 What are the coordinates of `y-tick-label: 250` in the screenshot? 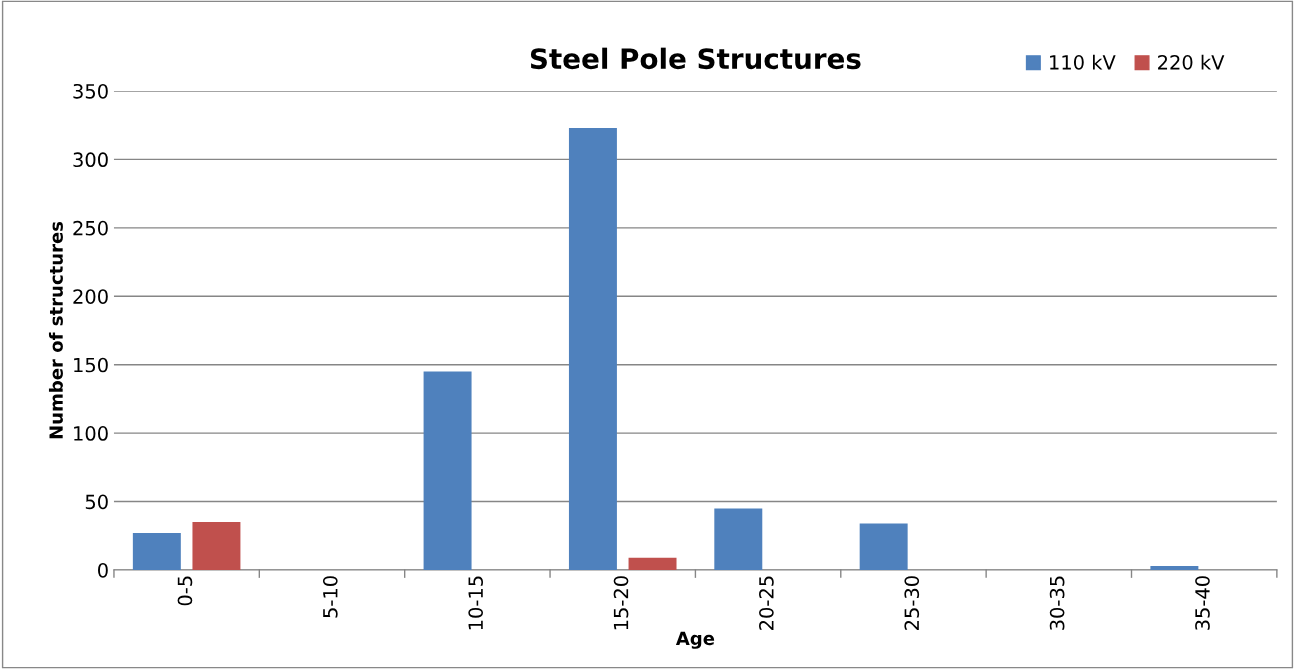 It's located at (90, 228).